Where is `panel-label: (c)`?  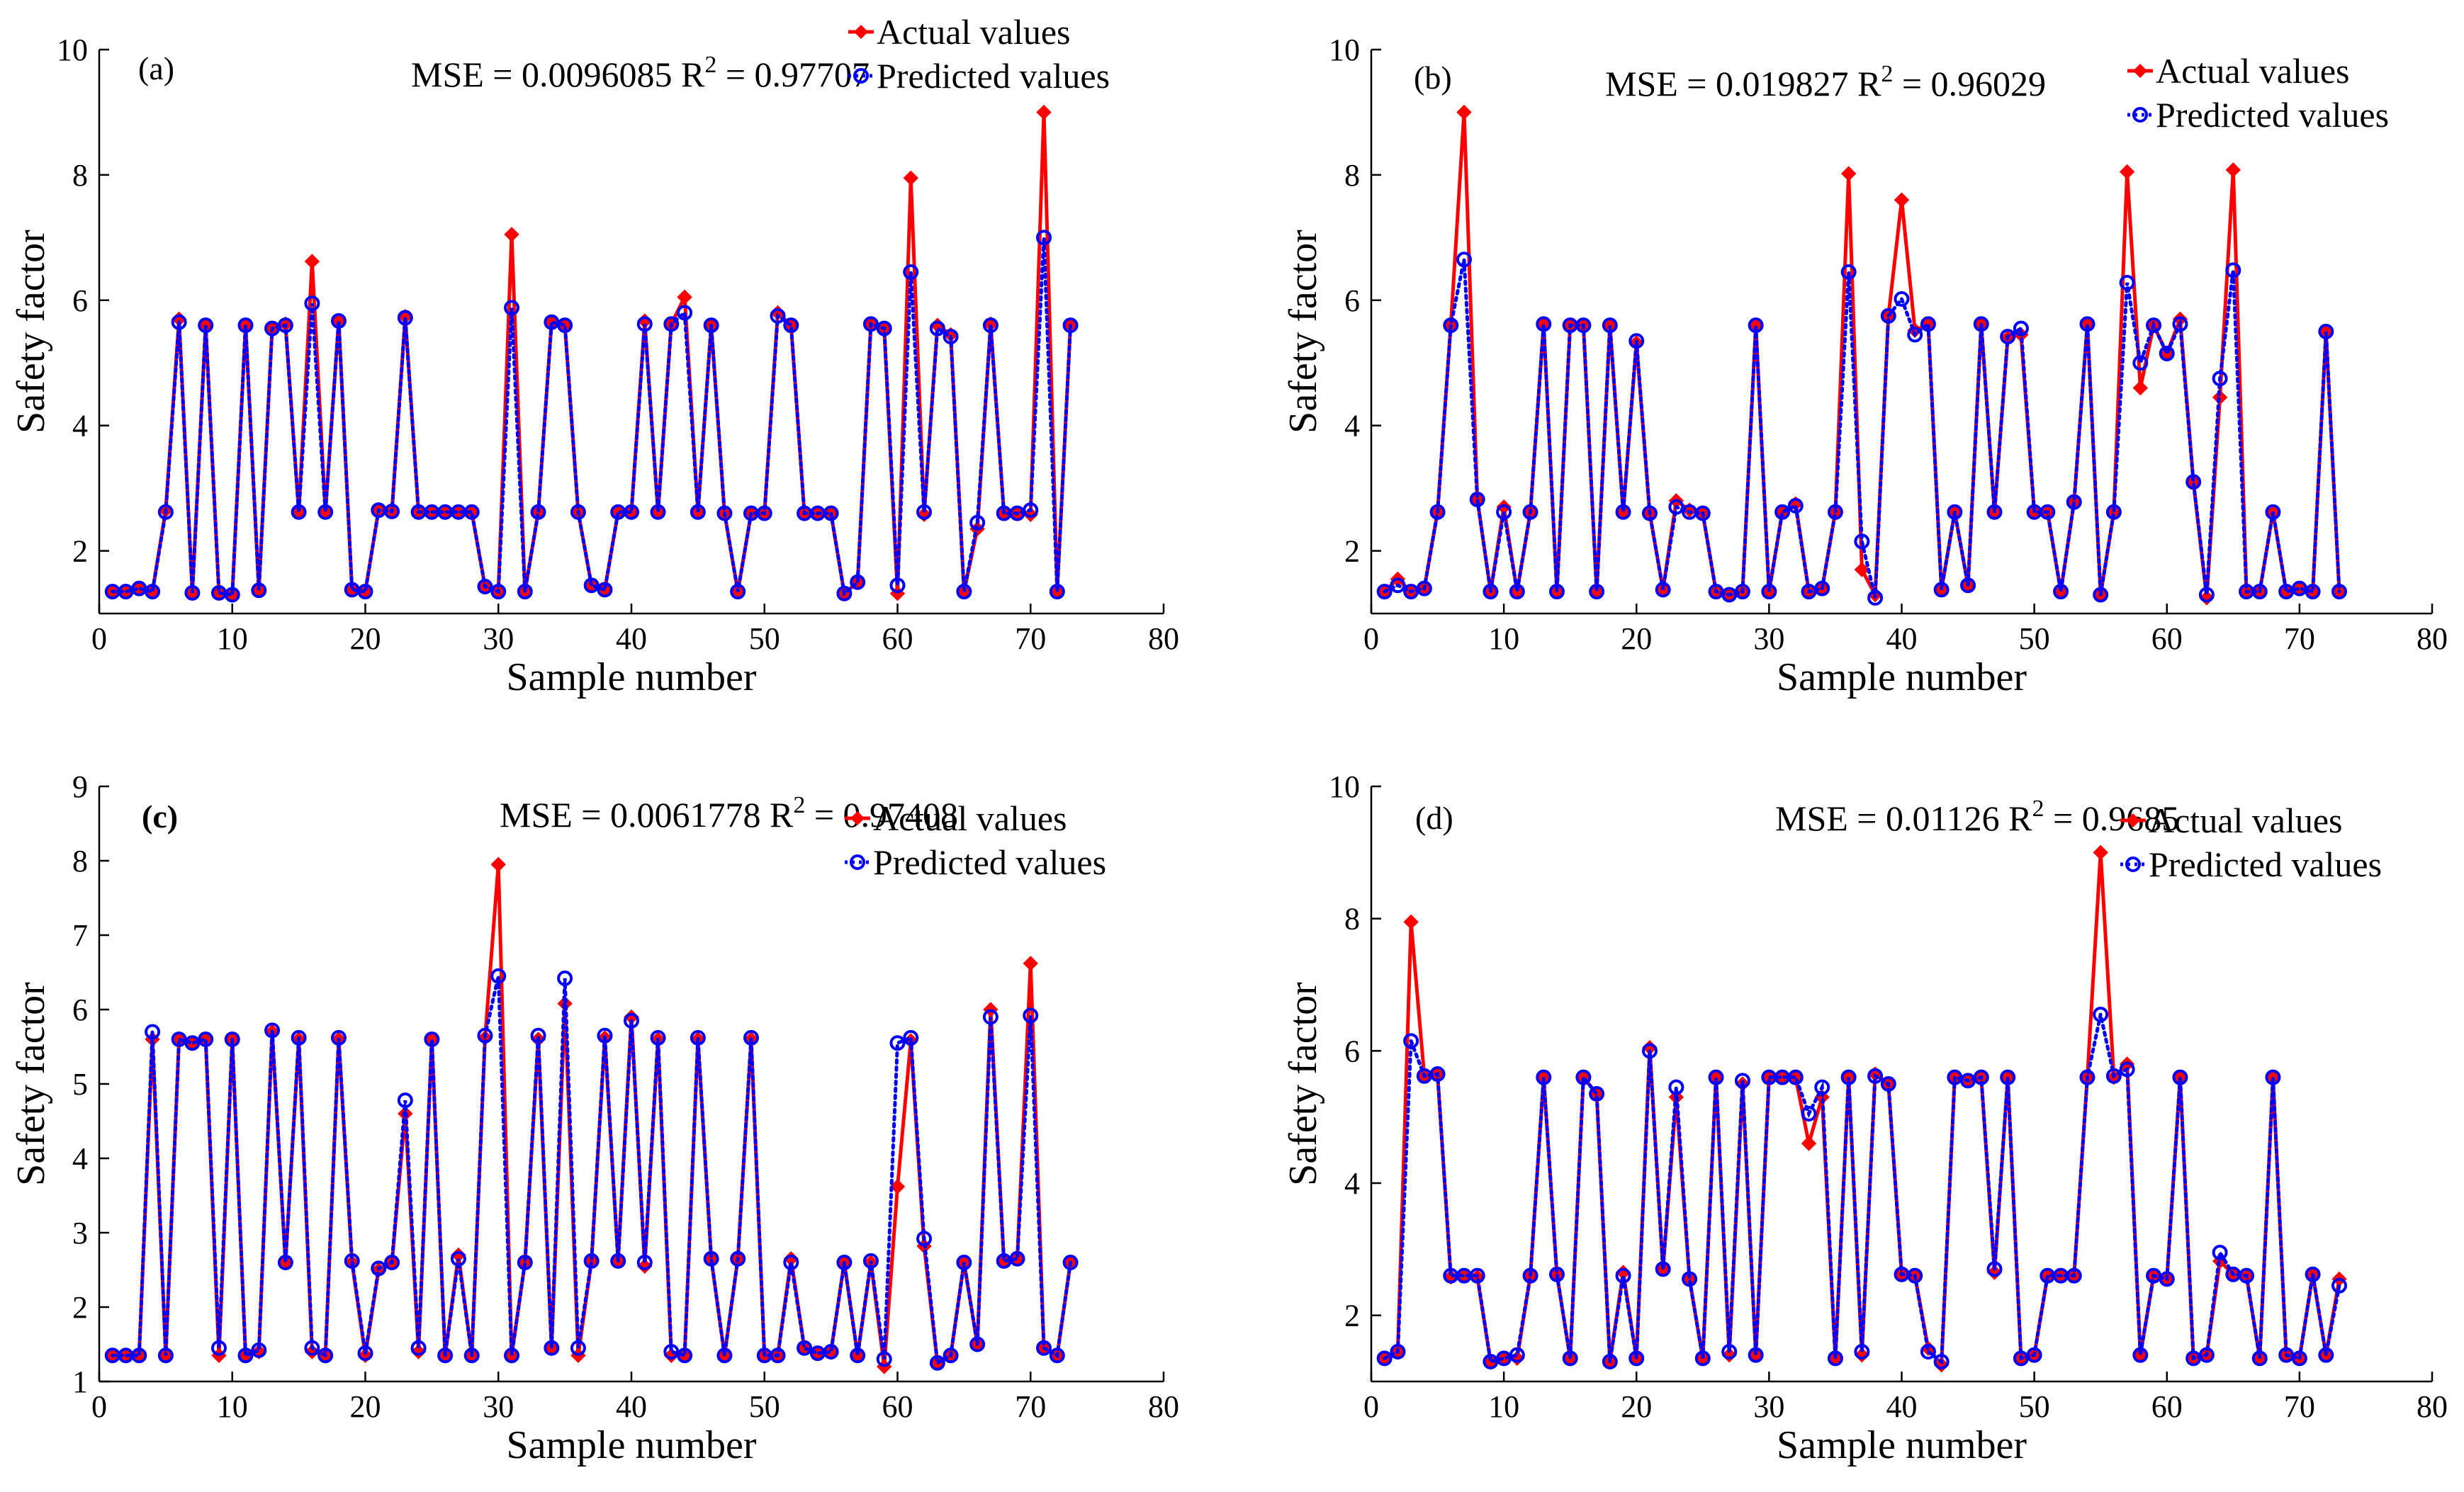 panel-label: (c) is located at coordinates (160, 816).